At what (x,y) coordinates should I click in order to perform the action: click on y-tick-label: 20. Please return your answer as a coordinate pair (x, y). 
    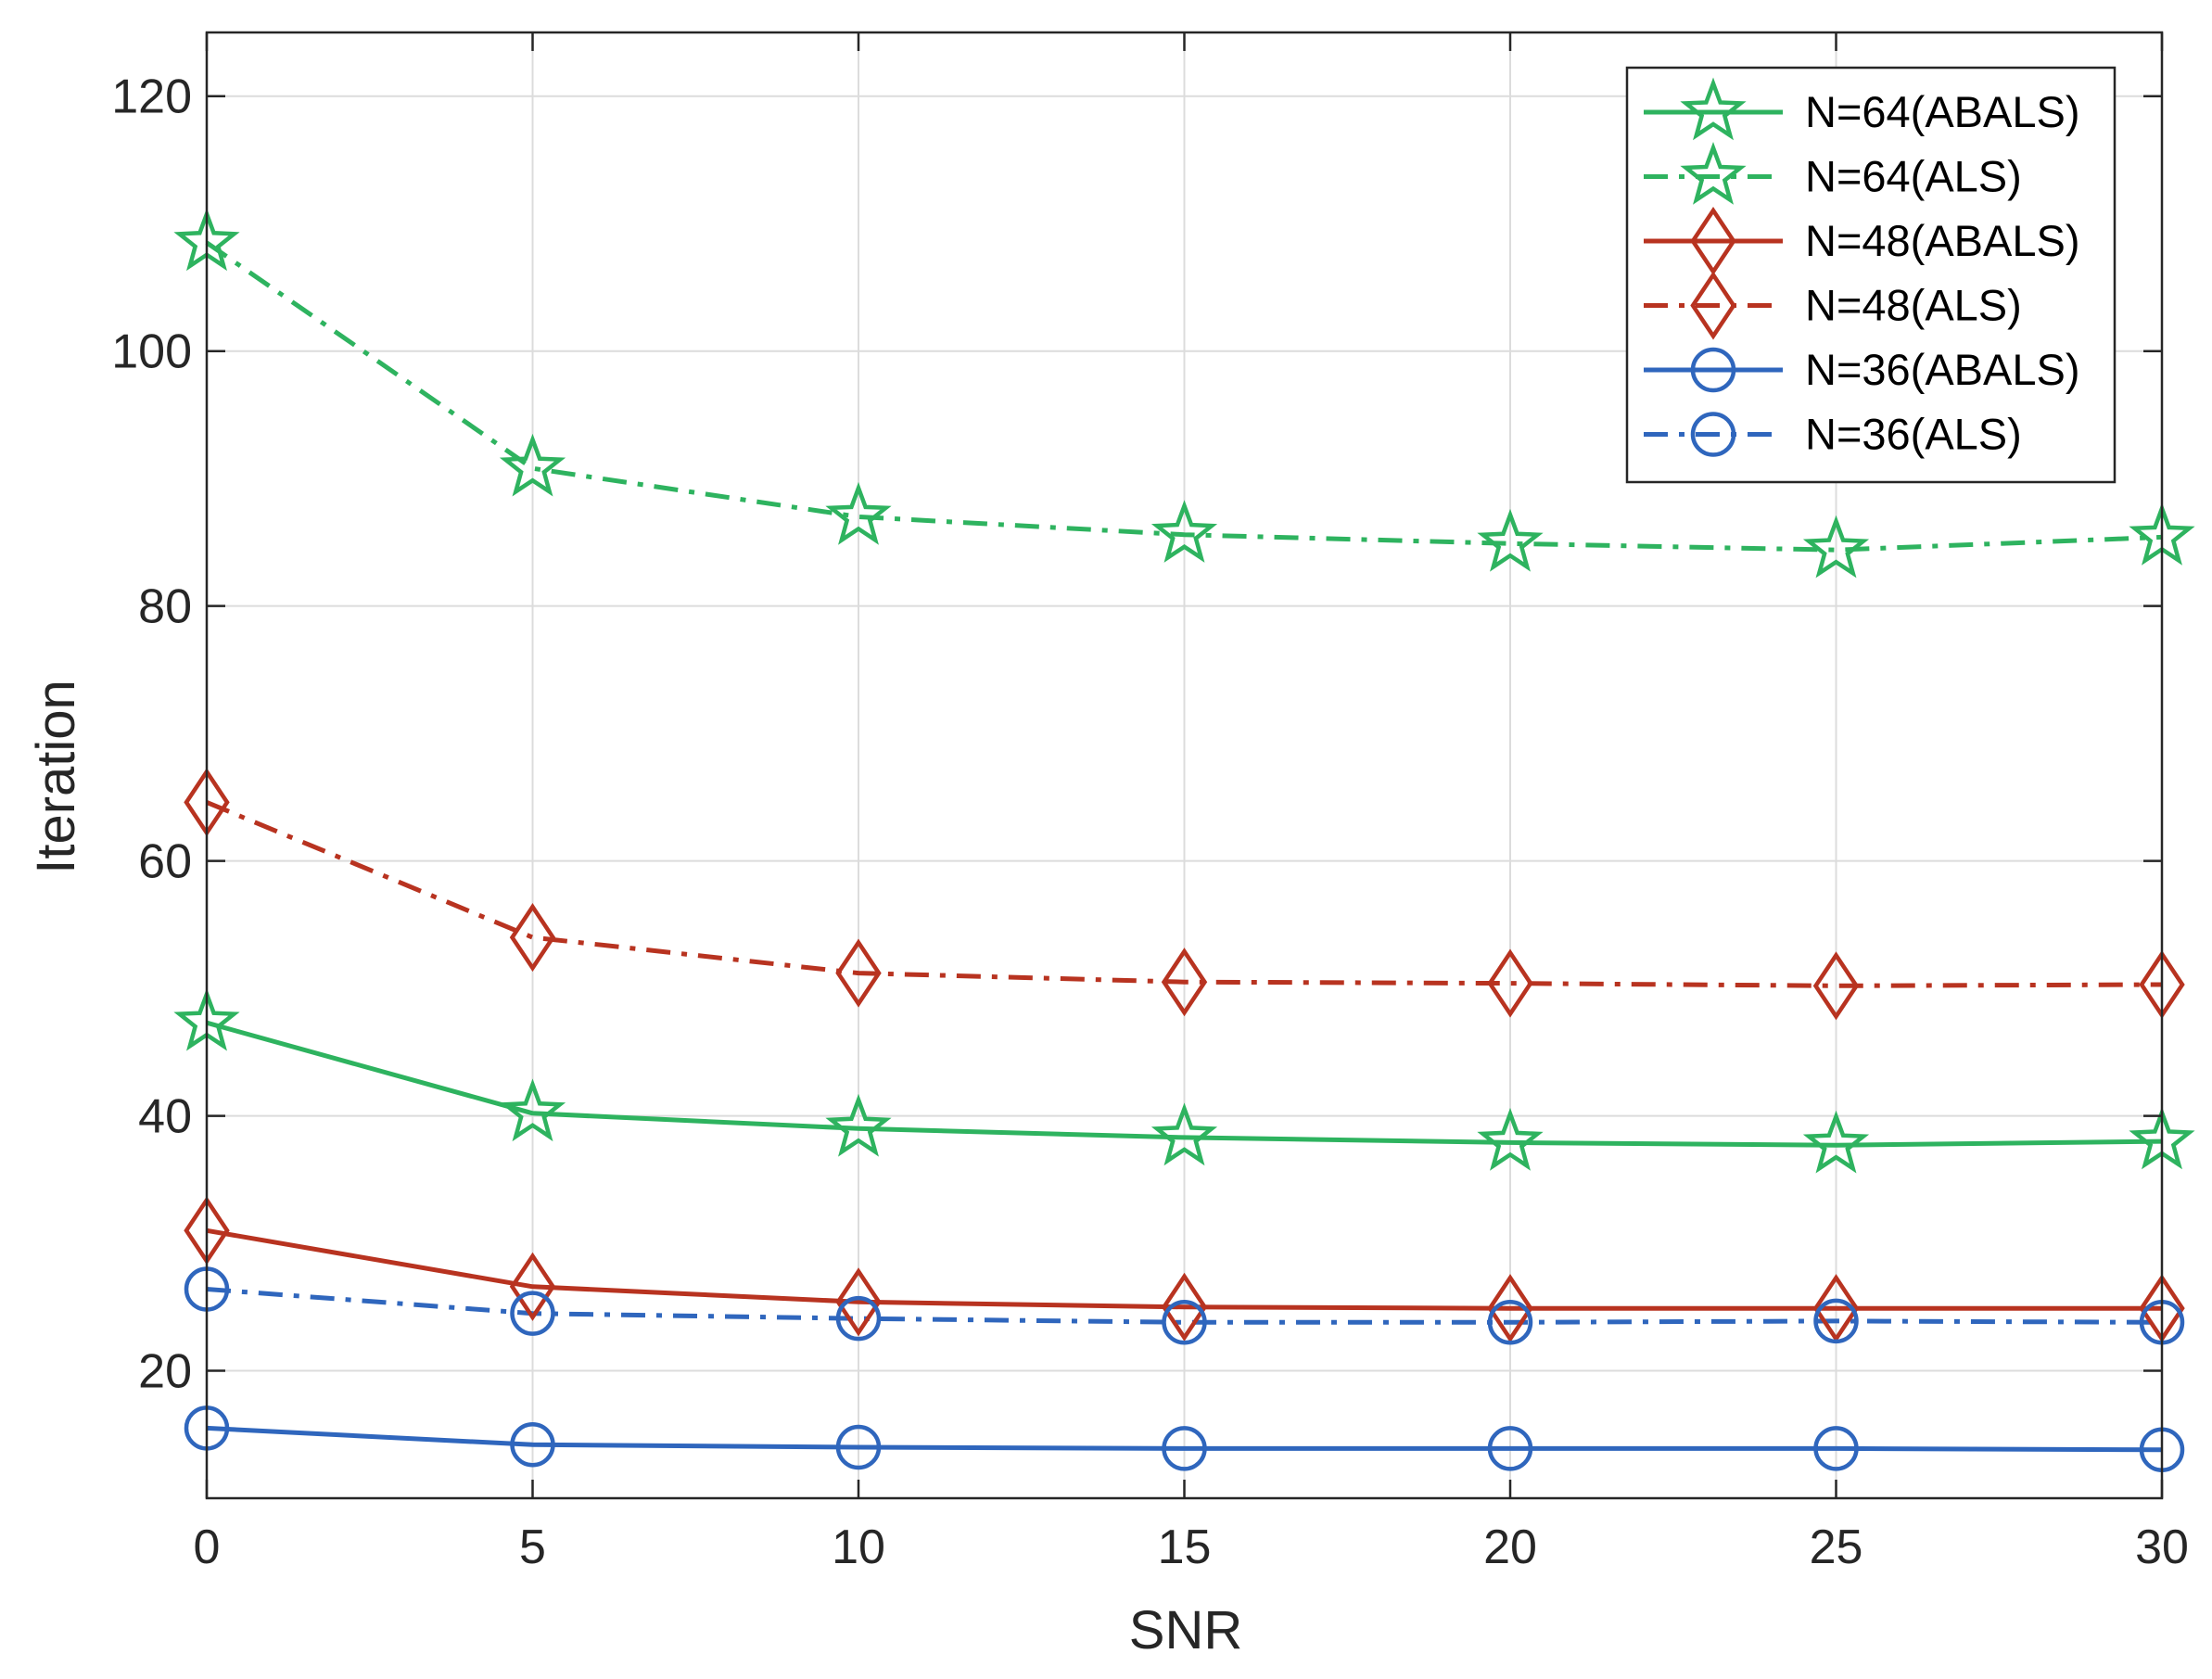
    Looking at the image, I should click on (165, 1372).